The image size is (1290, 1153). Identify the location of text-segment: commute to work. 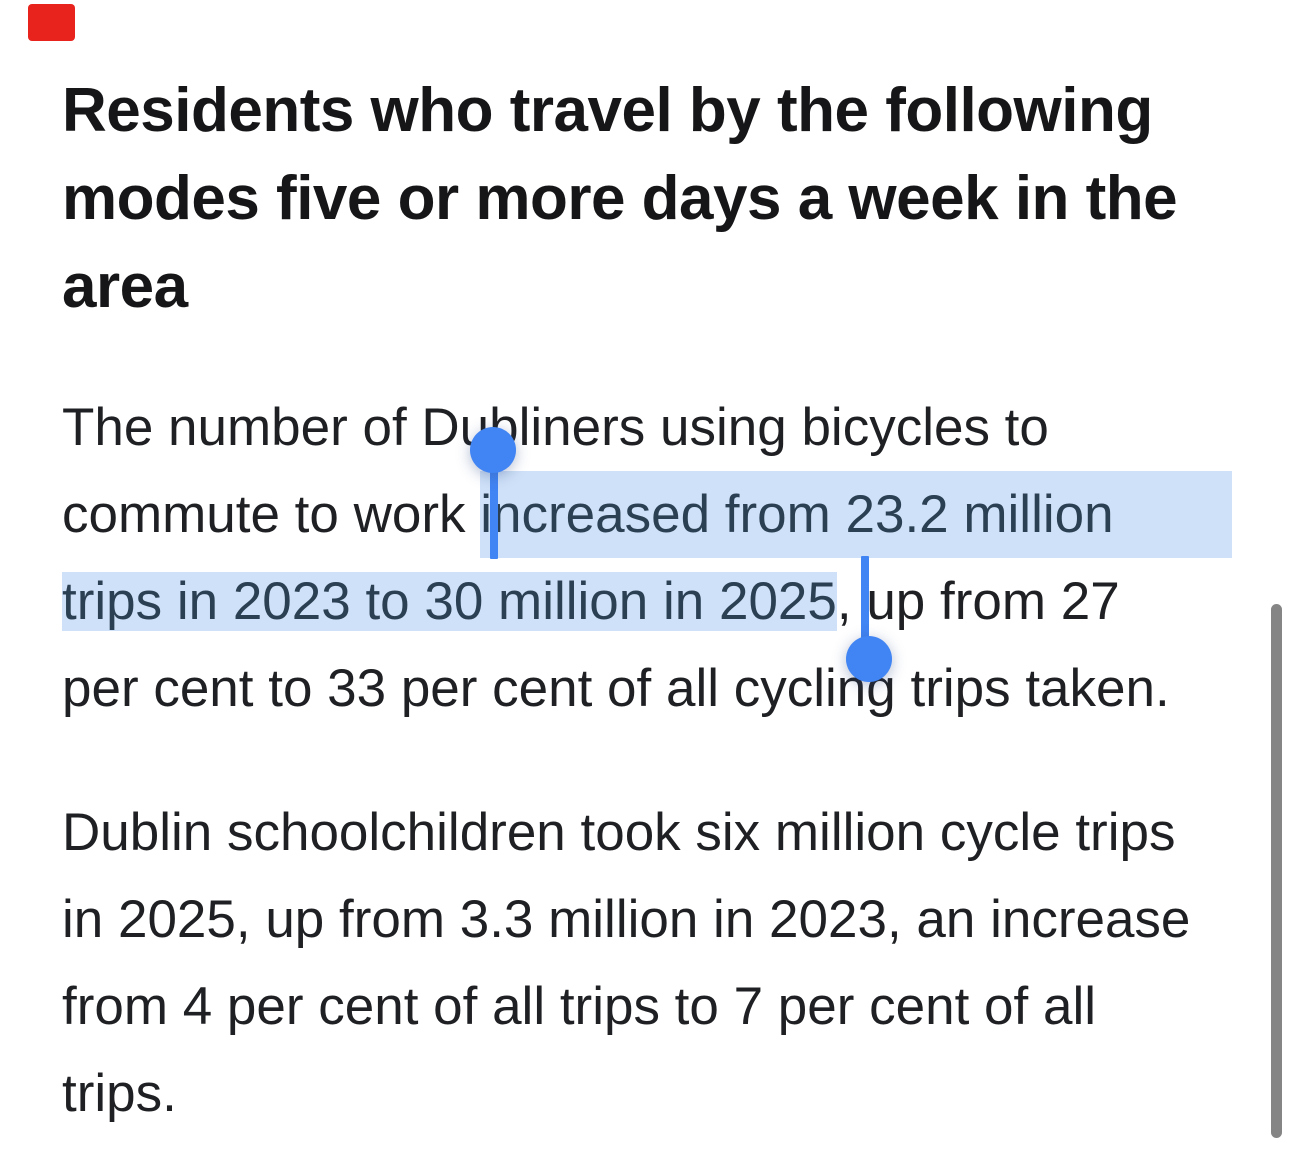
(271, 514).